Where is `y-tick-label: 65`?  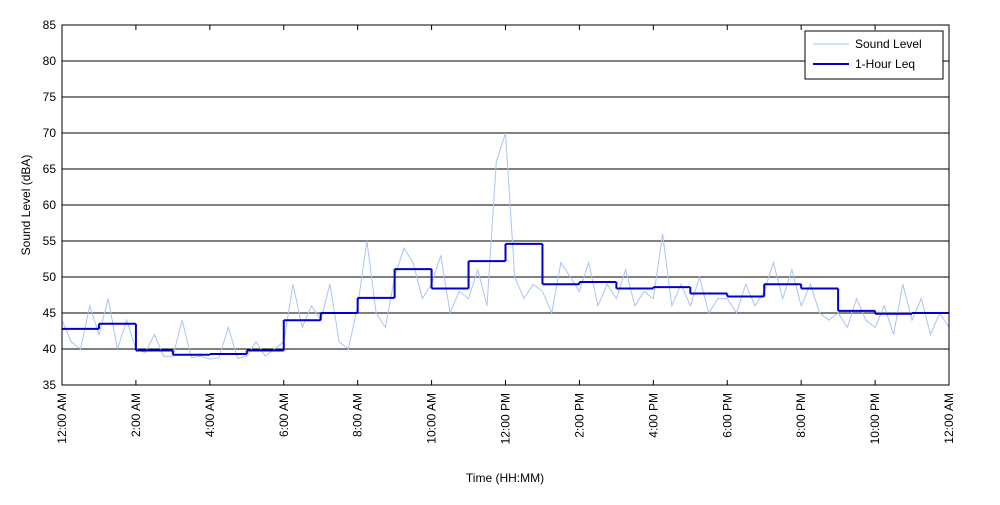 y-tick-label: 65 is located at coordinates (50, 169).